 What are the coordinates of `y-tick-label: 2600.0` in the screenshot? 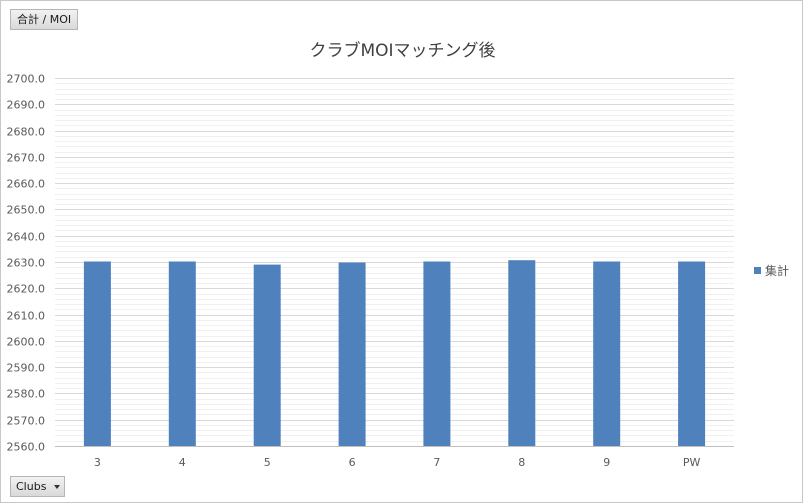 It's located at (26, 342).